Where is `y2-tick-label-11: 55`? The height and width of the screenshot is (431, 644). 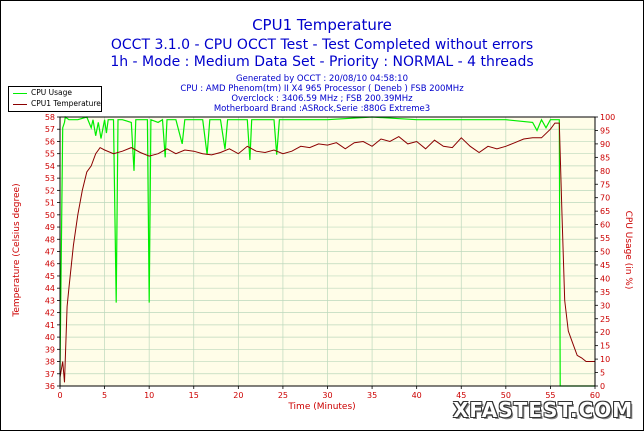
y2-tick-label-11: 55 is located at coordinates (605, 238).